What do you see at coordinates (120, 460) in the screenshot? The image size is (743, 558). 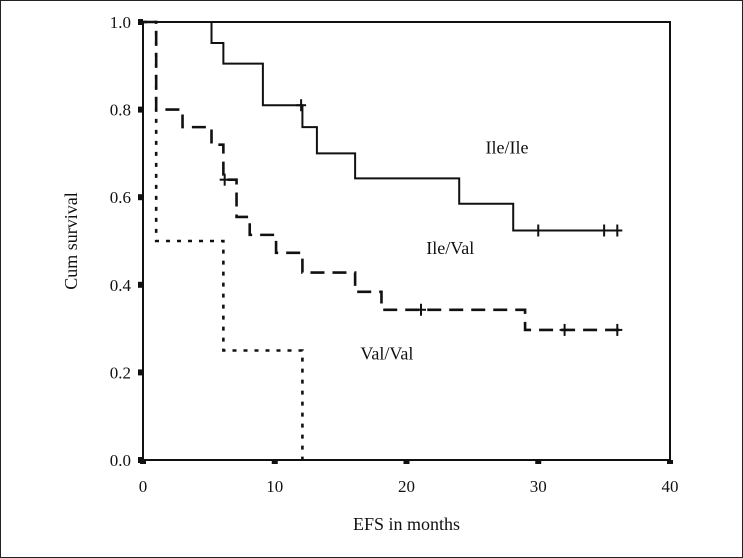 I see `y-tick-label: 0.0` at bounding box center [120, 460].